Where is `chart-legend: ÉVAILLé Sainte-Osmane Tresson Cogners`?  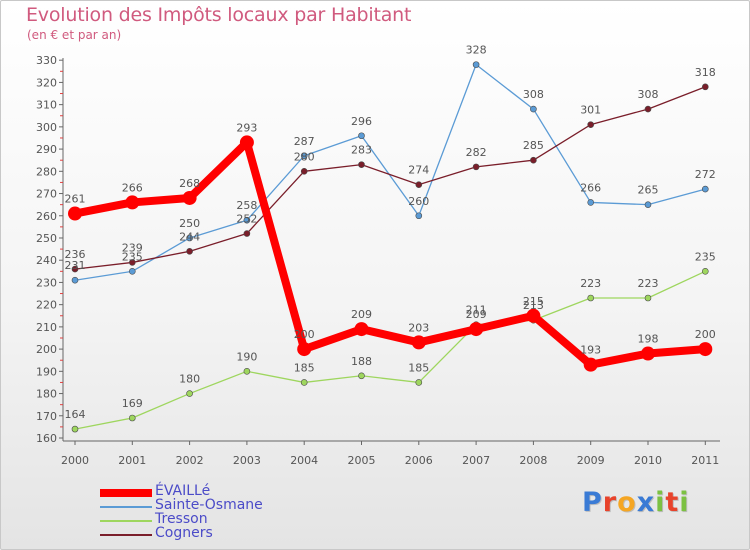
chart-legend: ÉVAILLé Sainte-Osmane Tresson Cogners is located at coordinates (210, 512).